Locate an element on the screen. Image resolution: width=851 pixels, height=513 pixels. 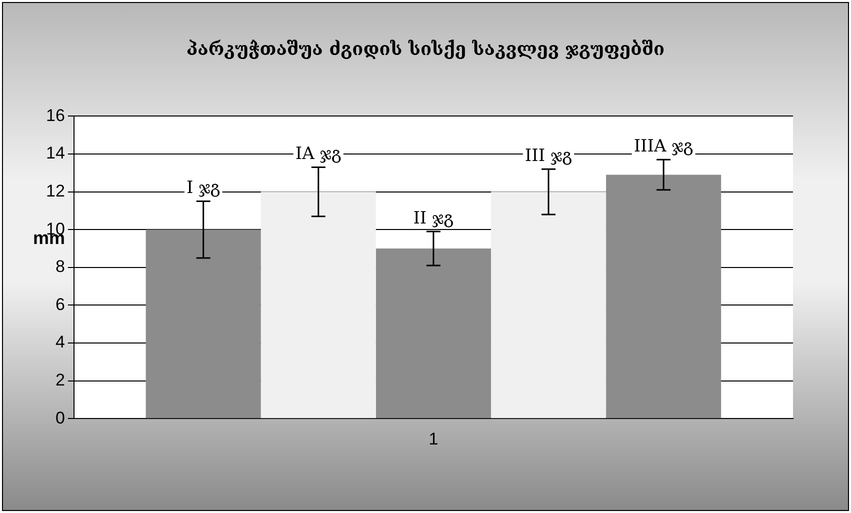
y-tick-label: 2 is located at coordinates (60, 380).